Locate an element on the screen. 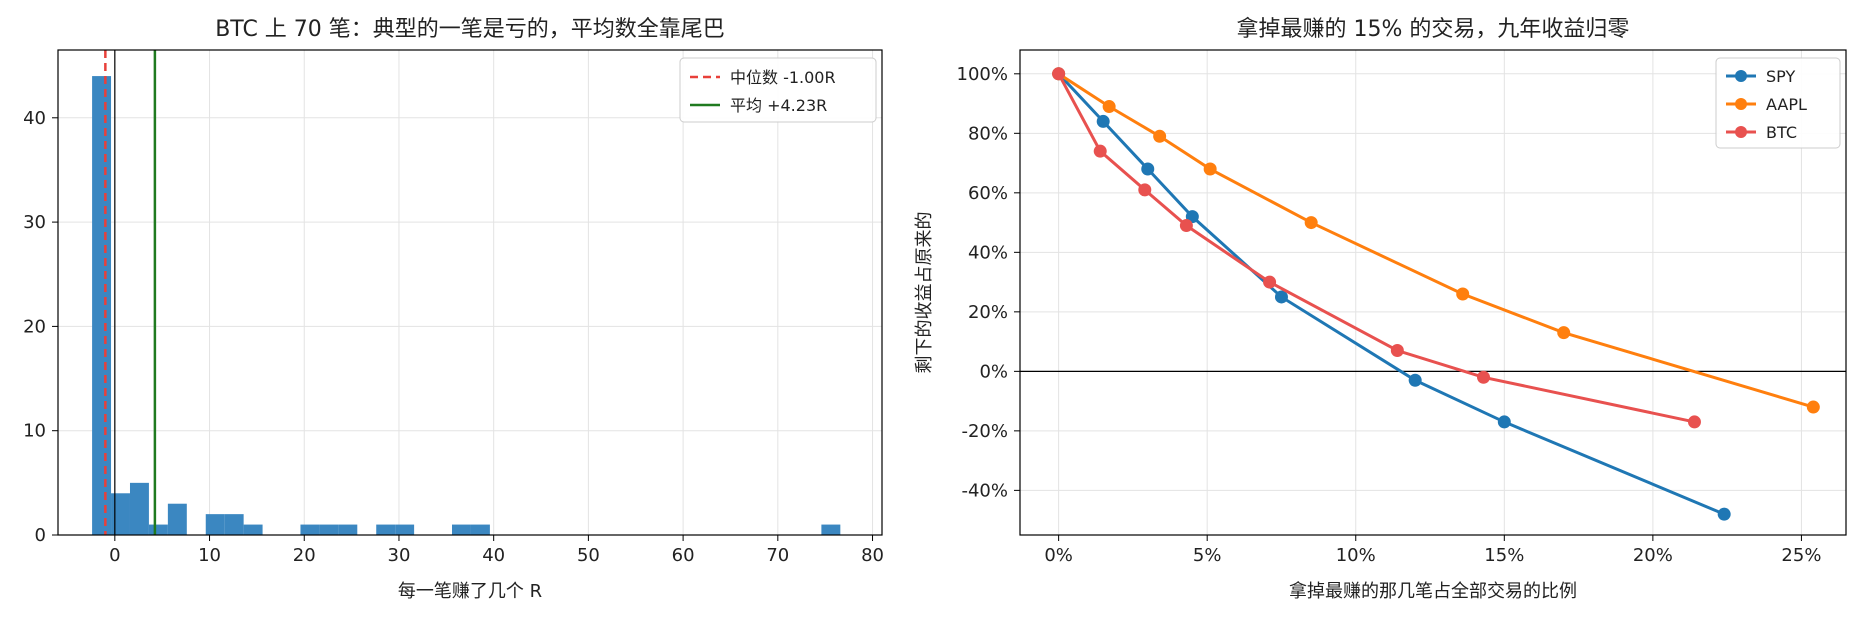  x-tick-label: 80 is located at coordinates (872, 555).